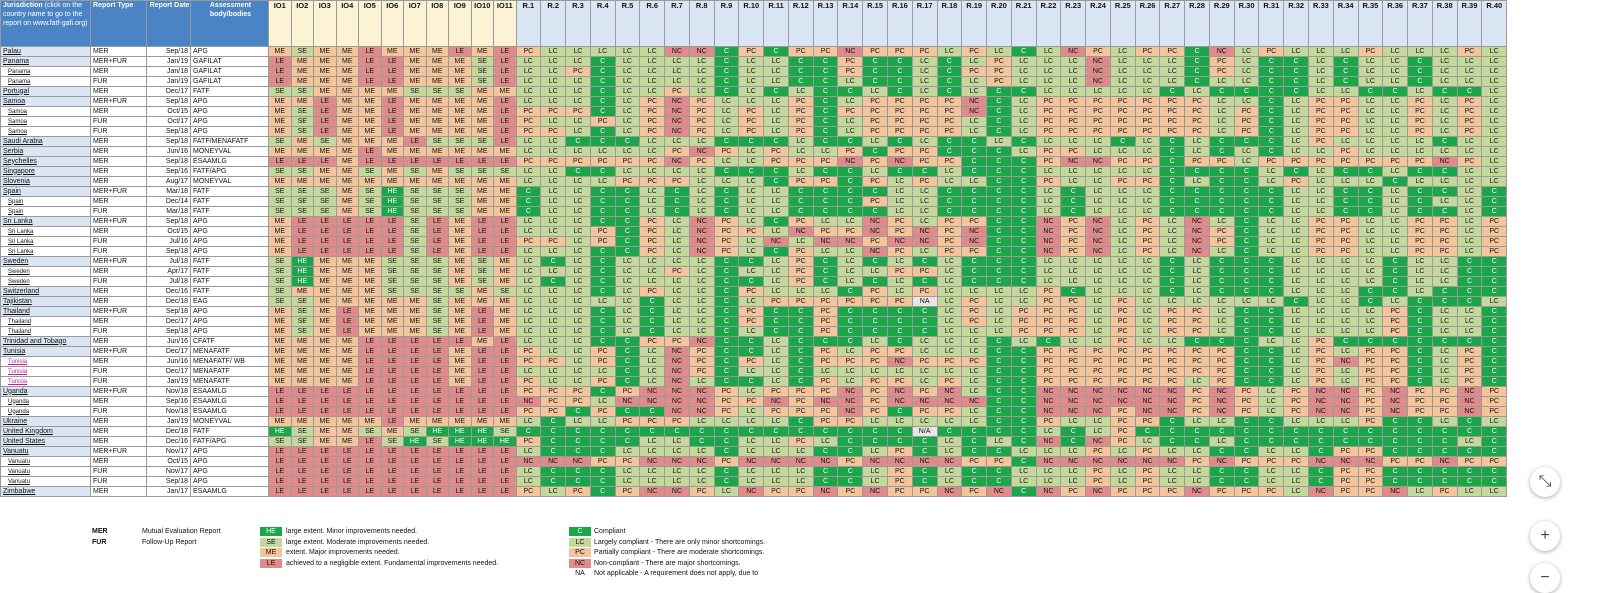  I want to click on jurisdiction-link: Tajikistan, so click(45, 301).